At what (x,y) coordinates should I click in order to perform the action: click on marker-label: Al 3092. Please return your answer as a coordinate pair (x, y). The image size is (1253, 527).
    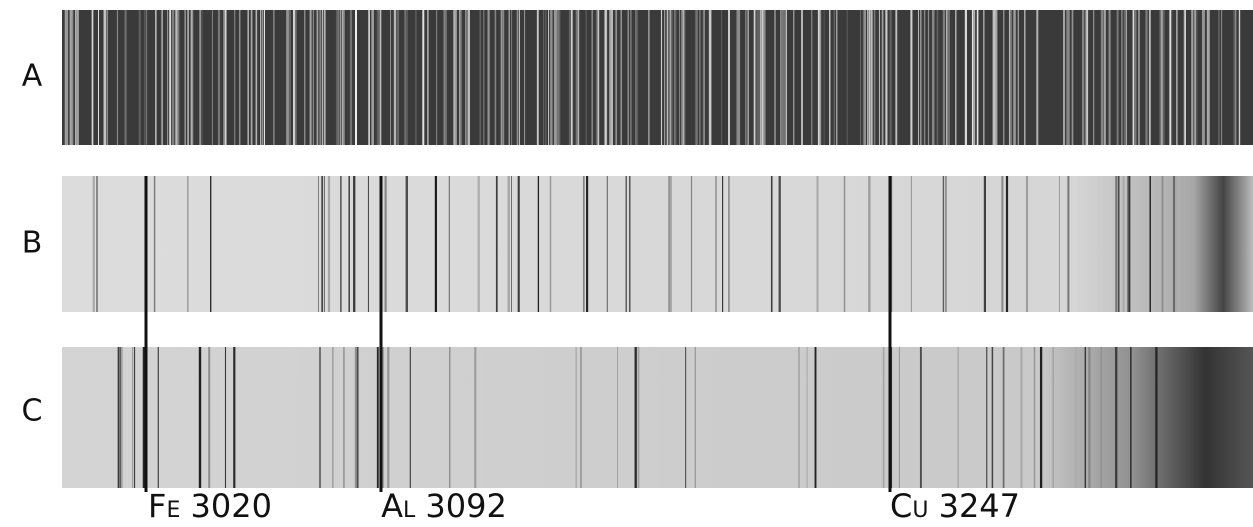
    Looking at the image, I should click on (444, 506).